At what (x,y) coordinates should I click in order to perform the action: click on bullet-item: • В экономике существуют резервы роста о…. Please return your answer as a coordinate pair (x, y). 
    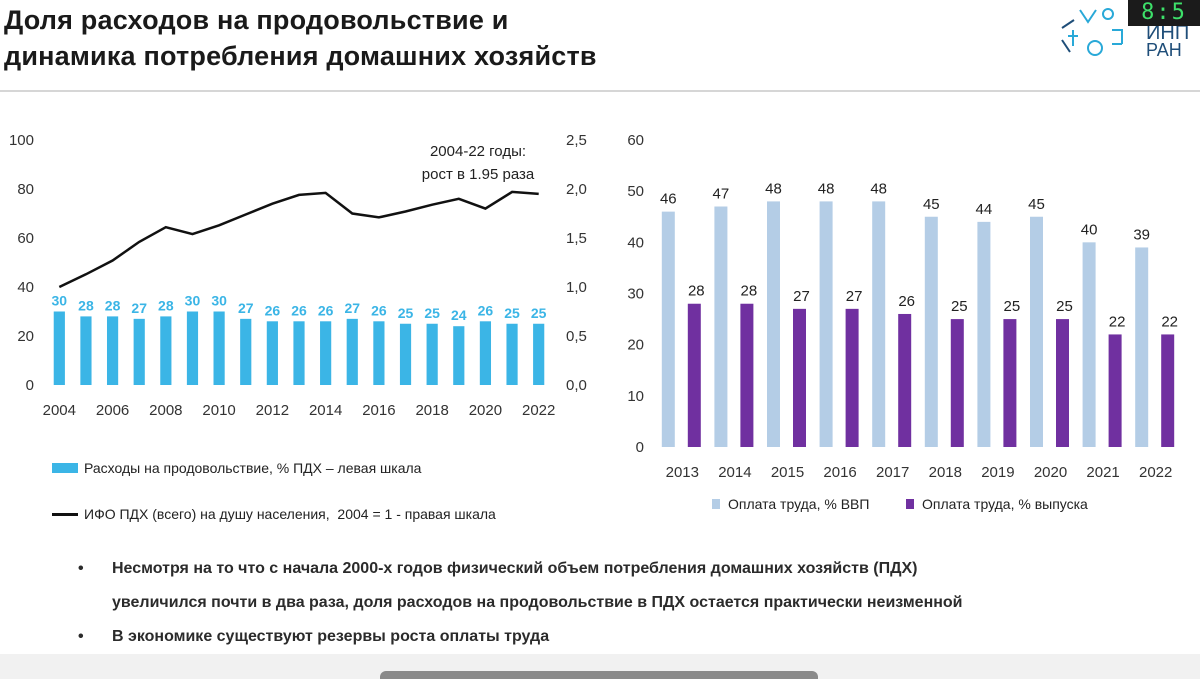
    Looking at the image, I should click on (633, 637).